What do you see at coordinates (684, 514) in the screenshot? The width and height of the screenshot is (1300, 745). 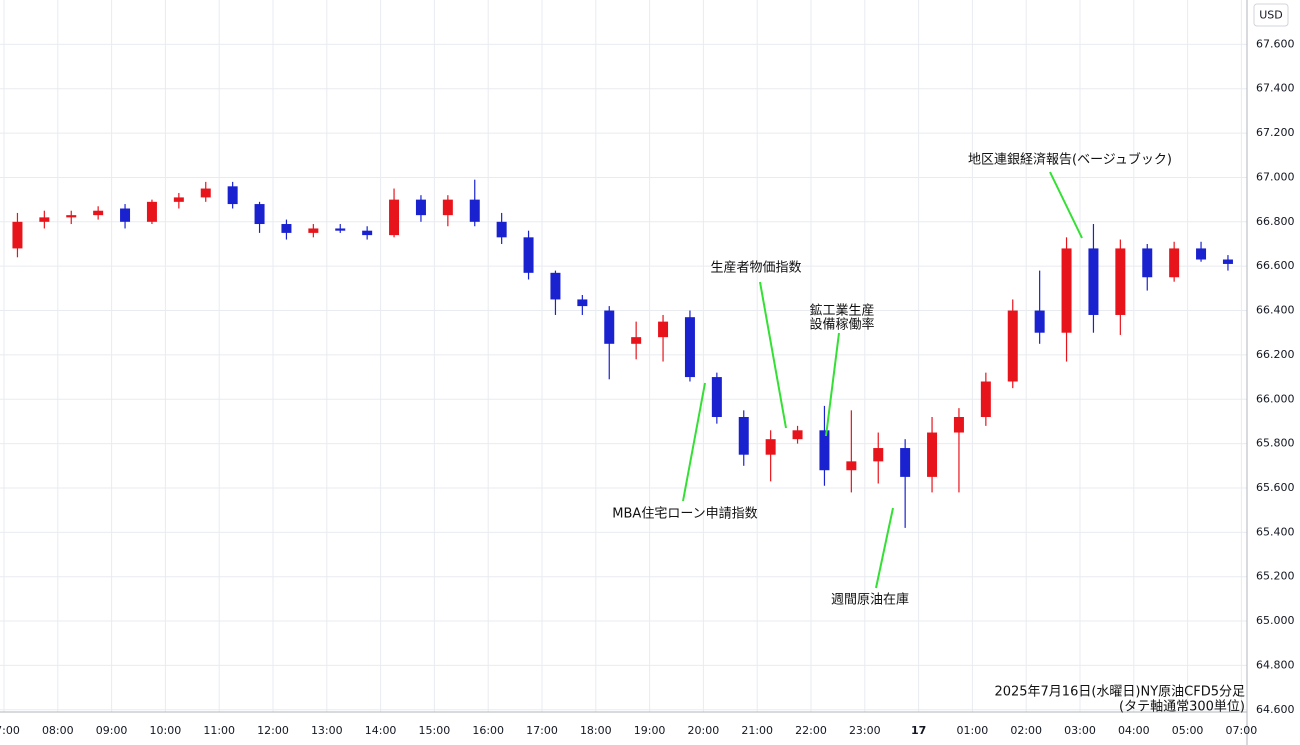 I see `annotation: MBA住宅ローン申請指数` at bounding box center [684, 514].